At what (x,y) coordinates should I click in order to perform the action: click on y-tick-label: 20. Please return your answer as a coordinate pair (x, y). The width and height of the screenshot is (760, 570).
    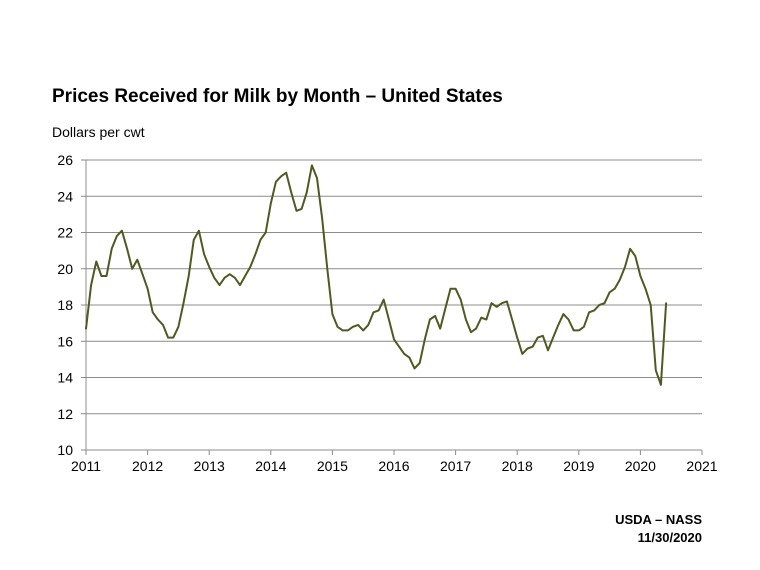
    Looking at the image, I should click on (65, 269).